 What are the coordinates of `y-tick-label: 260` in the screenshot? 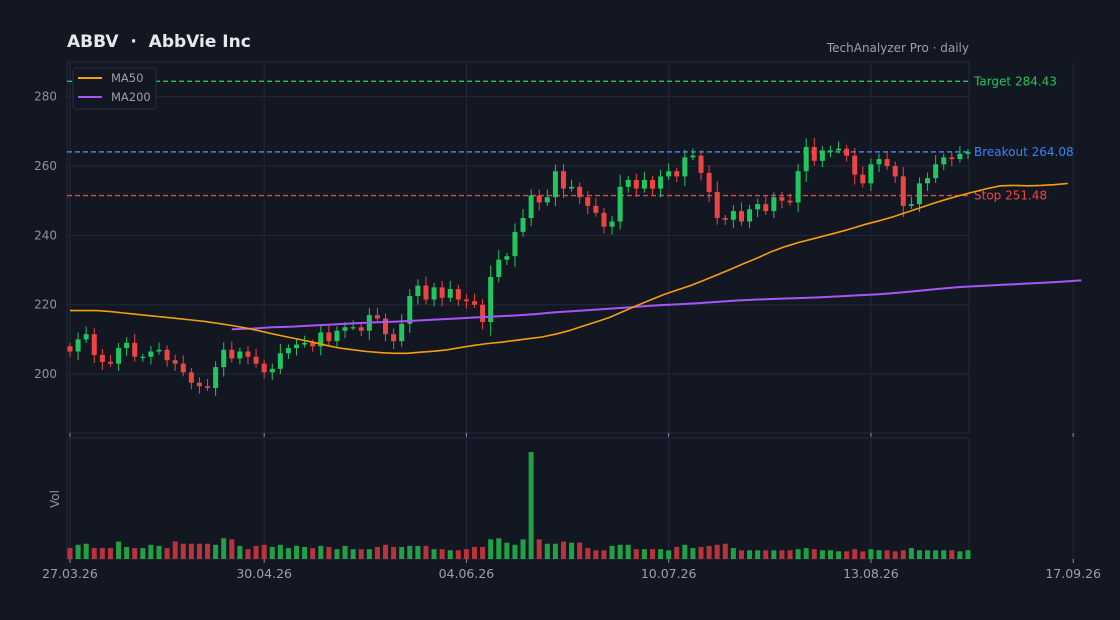 It's located at (45, 166).